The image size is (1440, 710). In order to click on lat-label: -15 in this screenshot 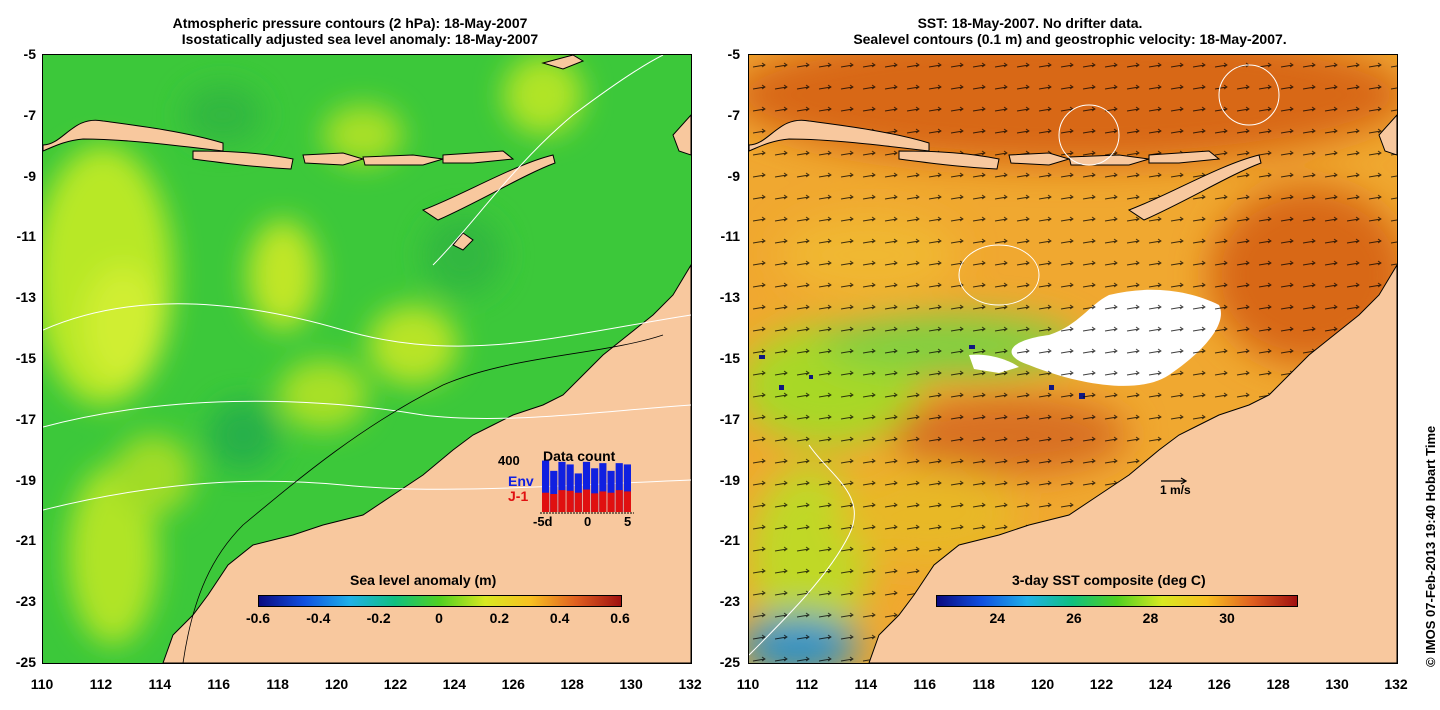, I will do `click(25, 358)`.